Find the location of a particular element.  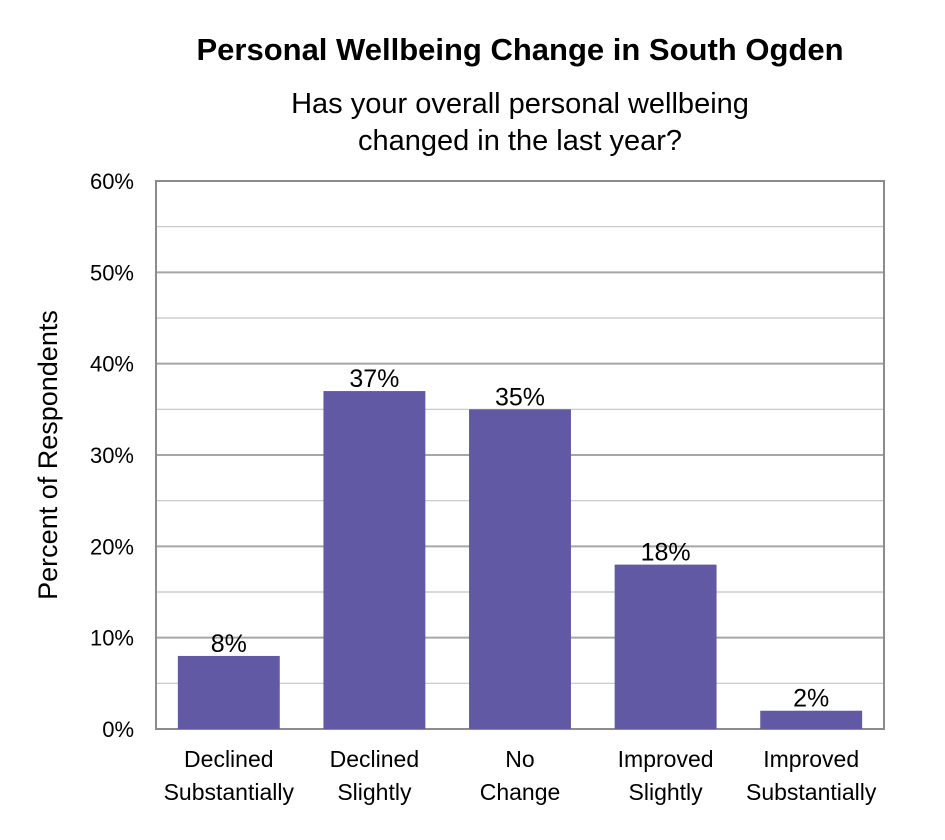

y-axis-label: Percent of Respondents is located at coordinates (48, 455).